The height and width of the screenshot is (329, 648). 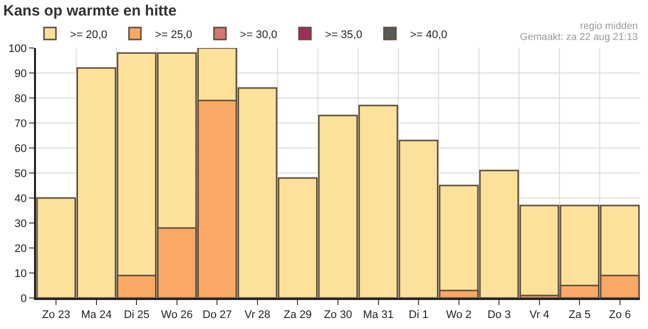 I want to click on y-tick-label: 30, so click(x=20, y=224).